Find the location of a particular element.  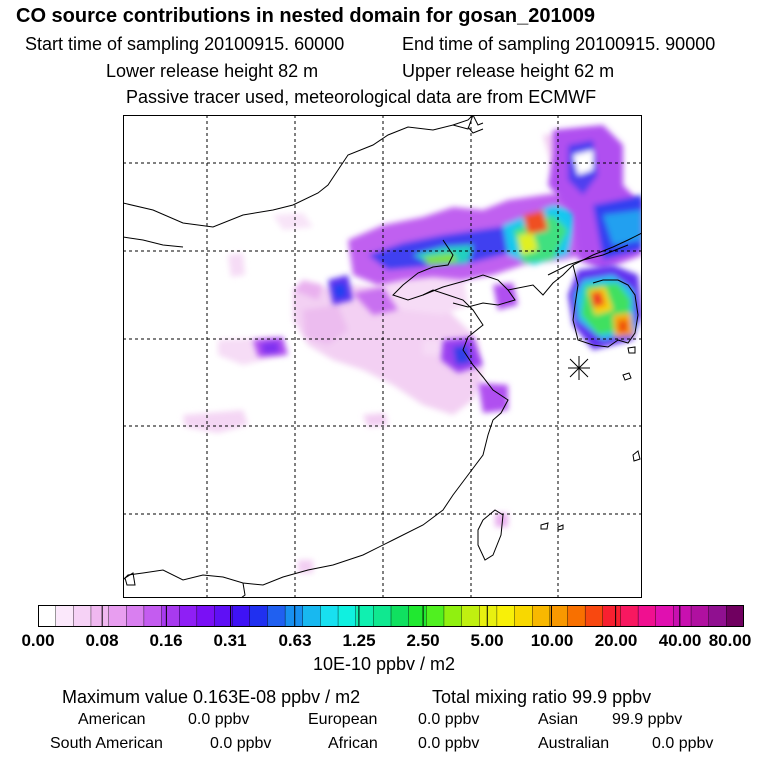

region-name: South American is located at coordinates (106, 743).